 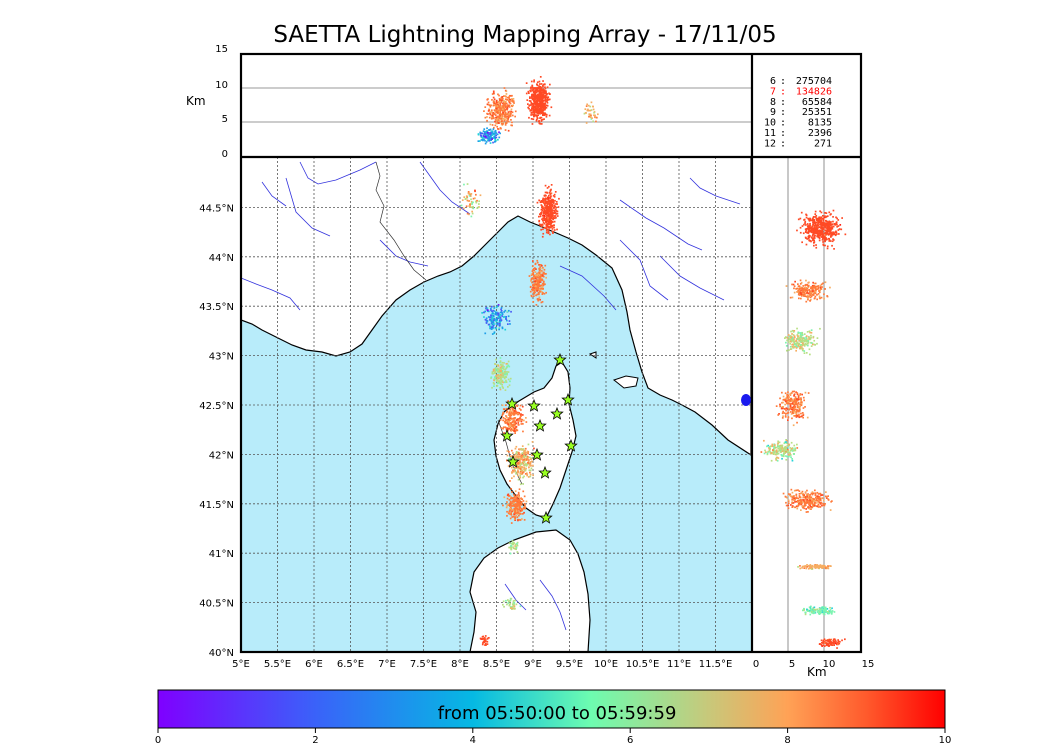 I want to click on station-star-icon, so click(x=507, y=435).